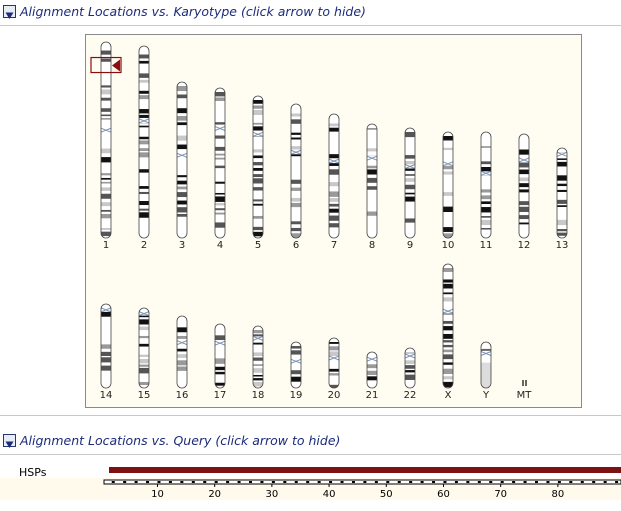  What do you see at coordinates (144, 354) in the screenshot?
I see `chromosome-15: 15` at bounding box center [144, 354].